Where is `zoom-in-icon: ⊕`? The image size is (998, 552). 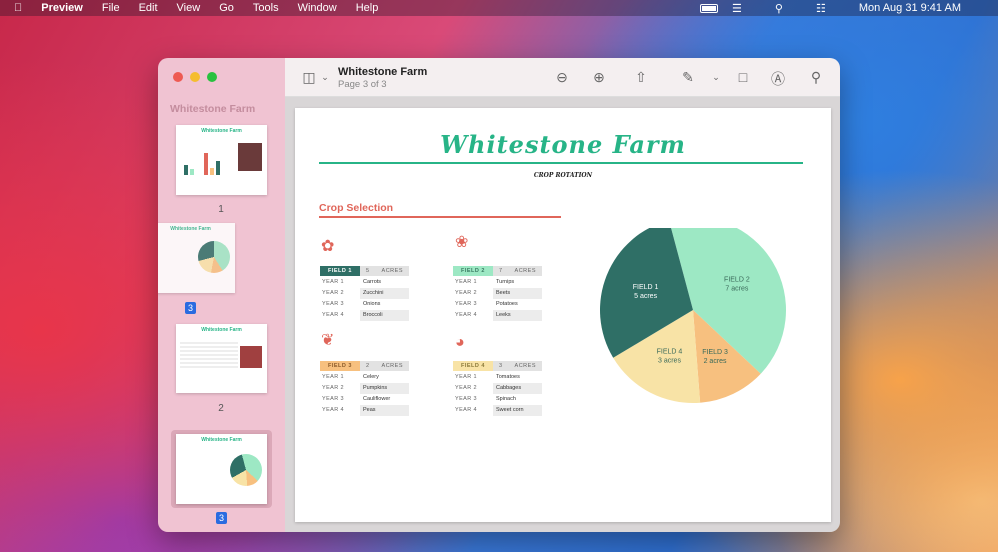
zoom-in-icon: ⊕ is located at coordinates (599, 77).